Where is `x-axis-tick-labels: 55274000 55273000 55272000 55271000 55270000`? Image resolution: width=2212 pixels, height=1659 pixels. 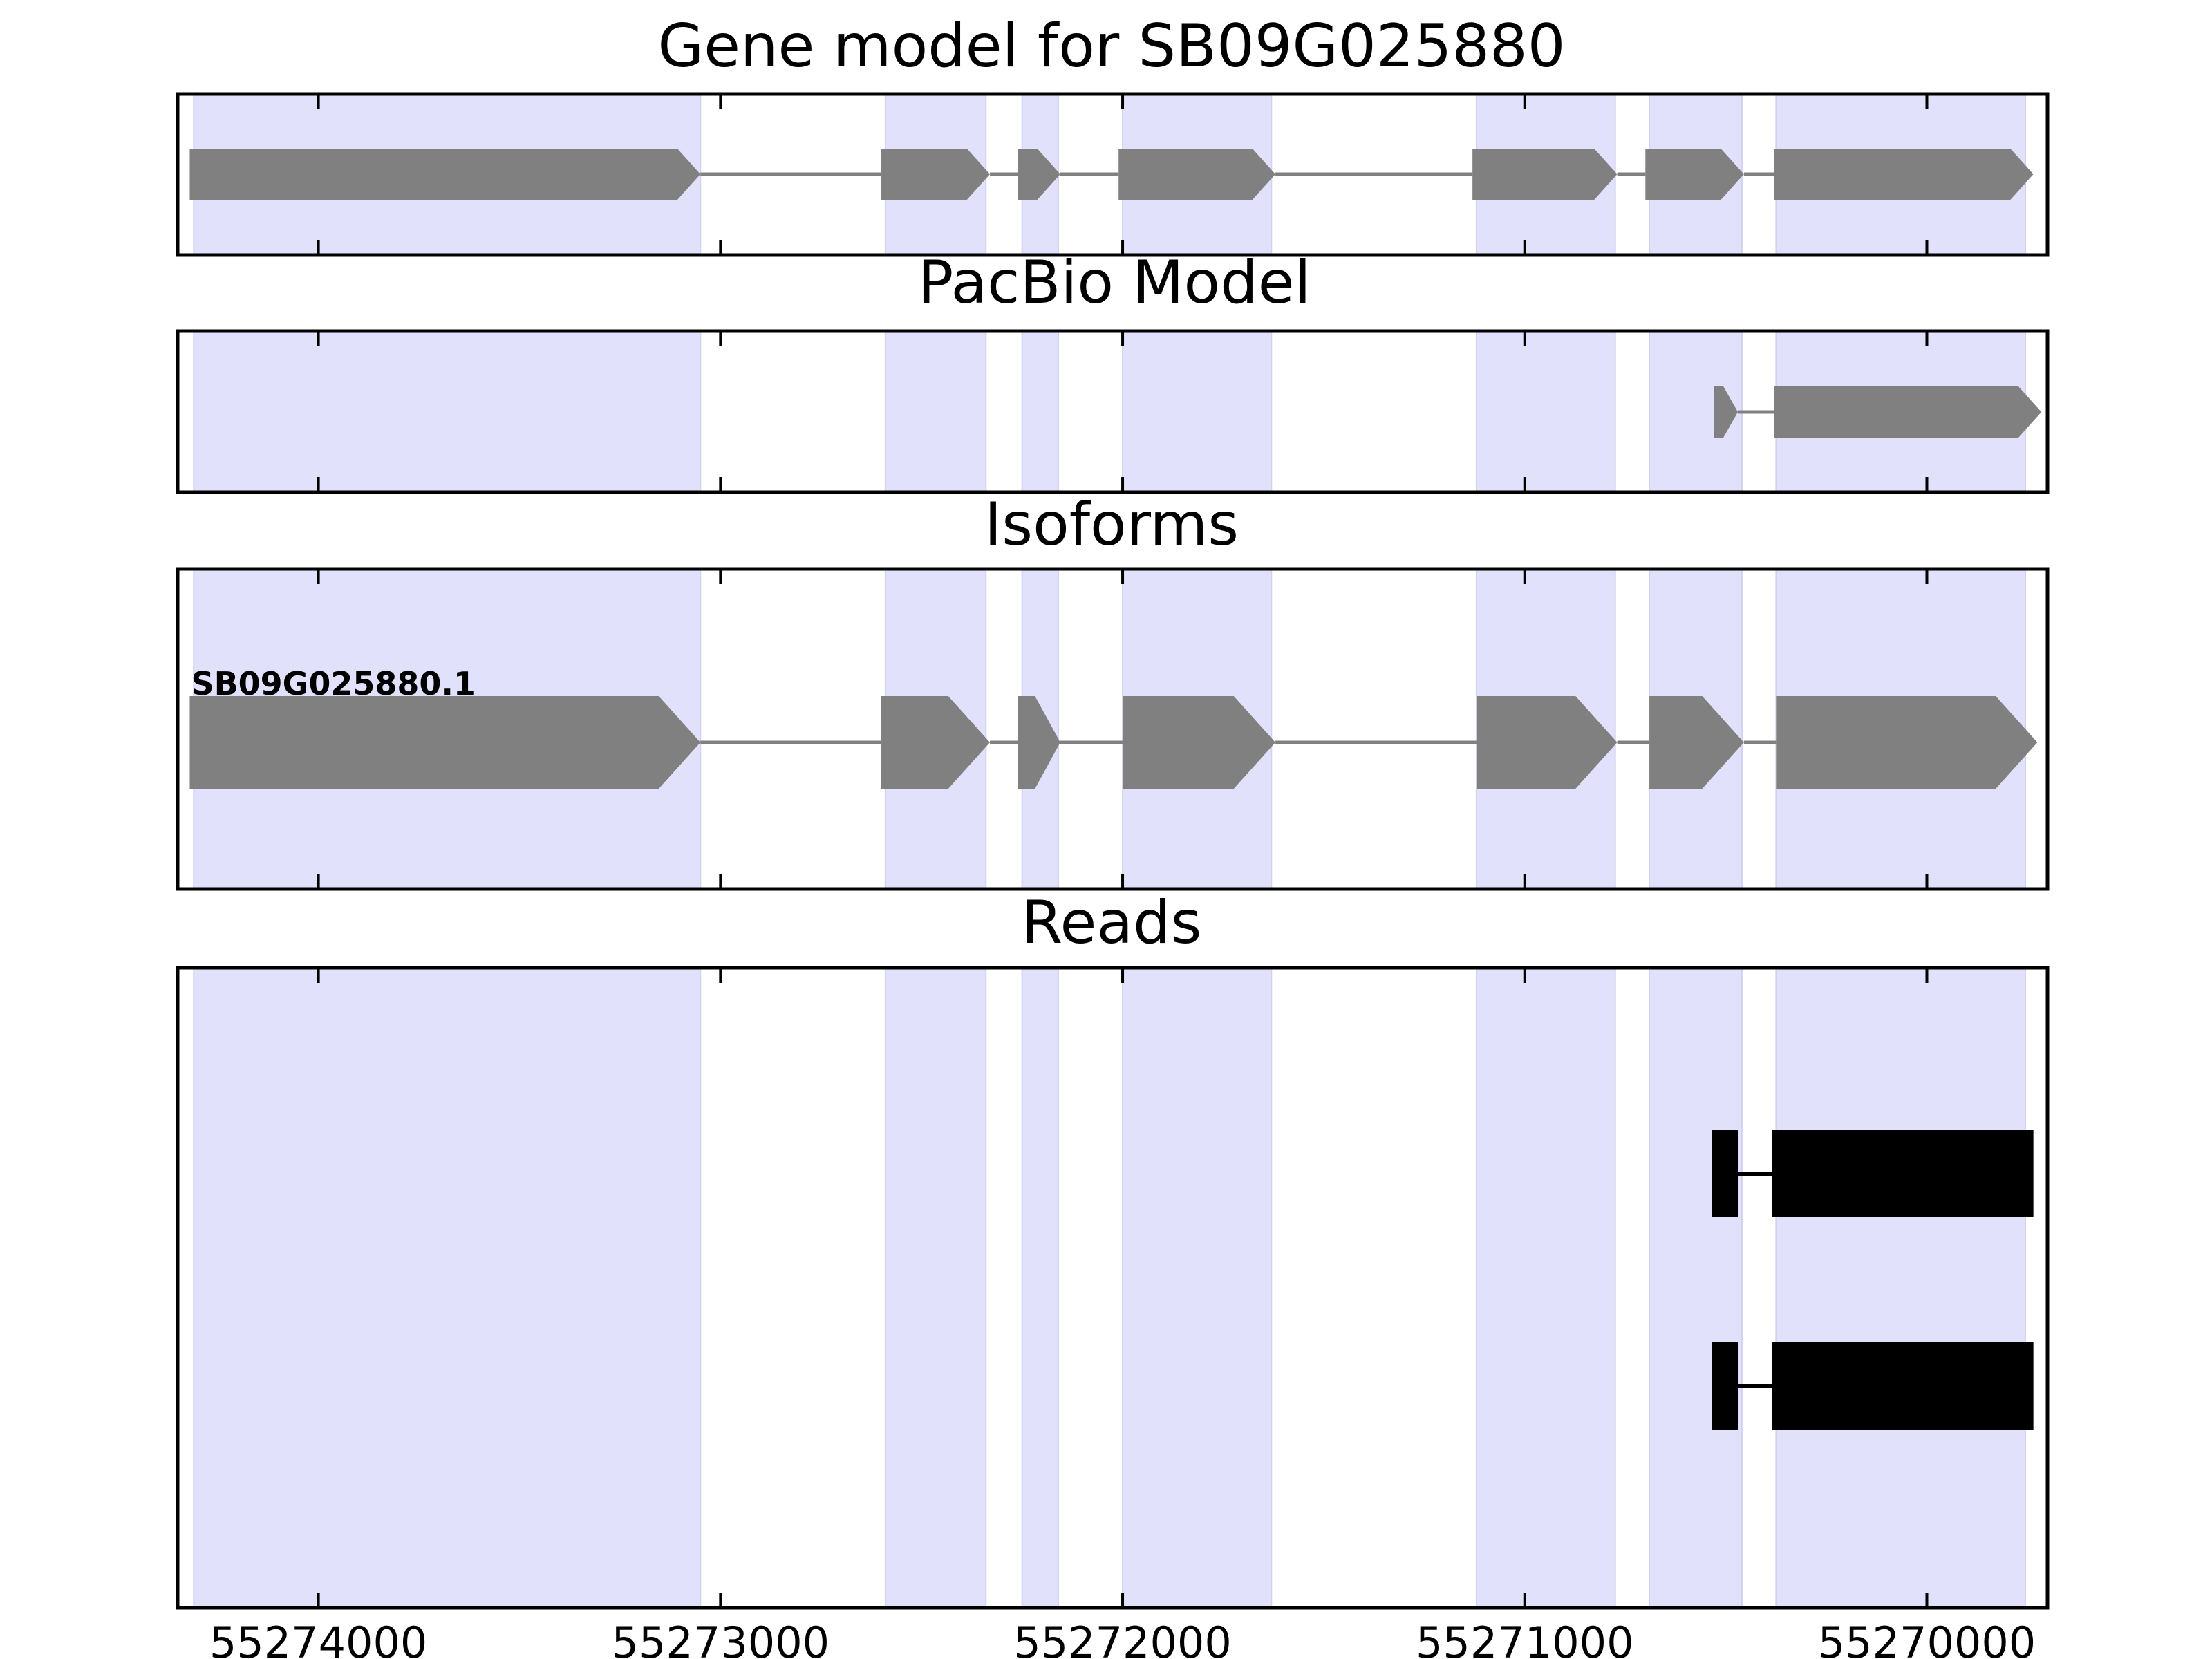
x-axis-tick-labels: 55274000 55273000 55272000 55271000 55270000 is located at coordinates (1122, 1638).